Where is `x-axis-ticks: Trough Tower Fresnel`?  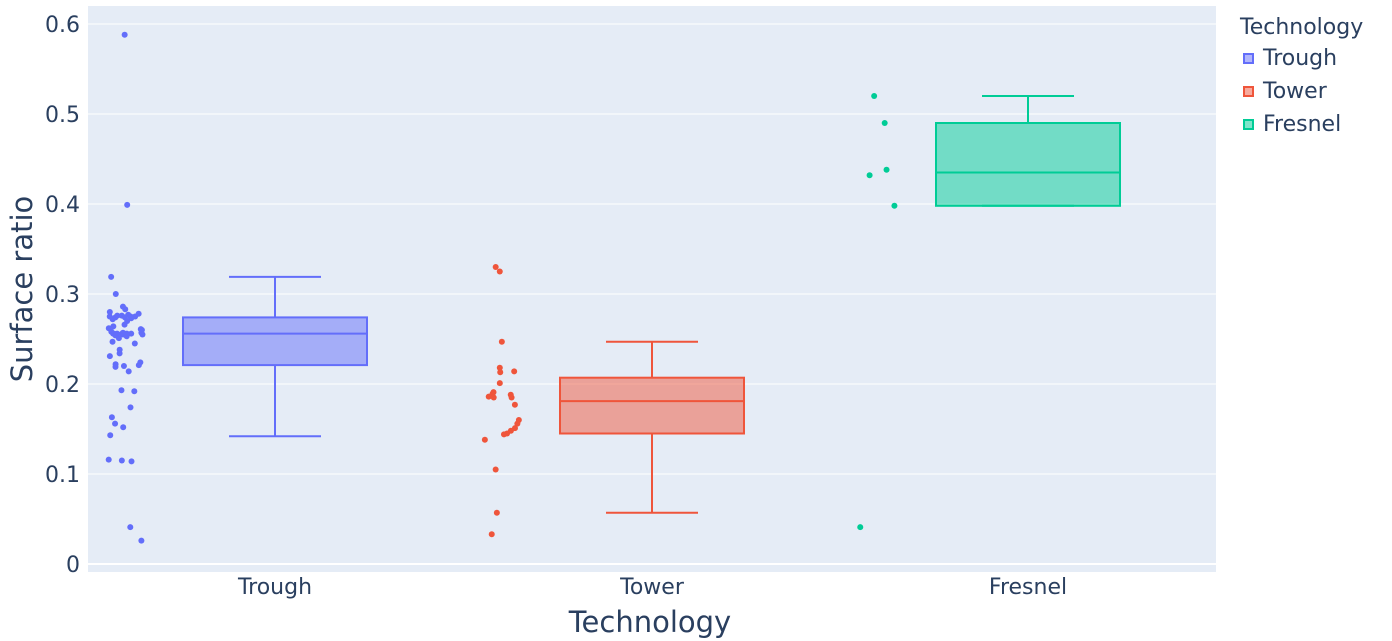 x-axis-ticks: Trough Tower Fresnel is located at coordinates (652, 587).